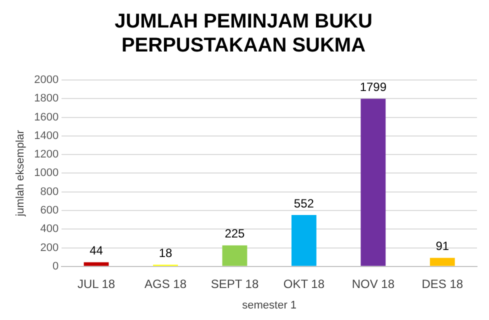 The image size is (489, 320). I want to click on x-tick-label: AGS 18, so click(165, 283).